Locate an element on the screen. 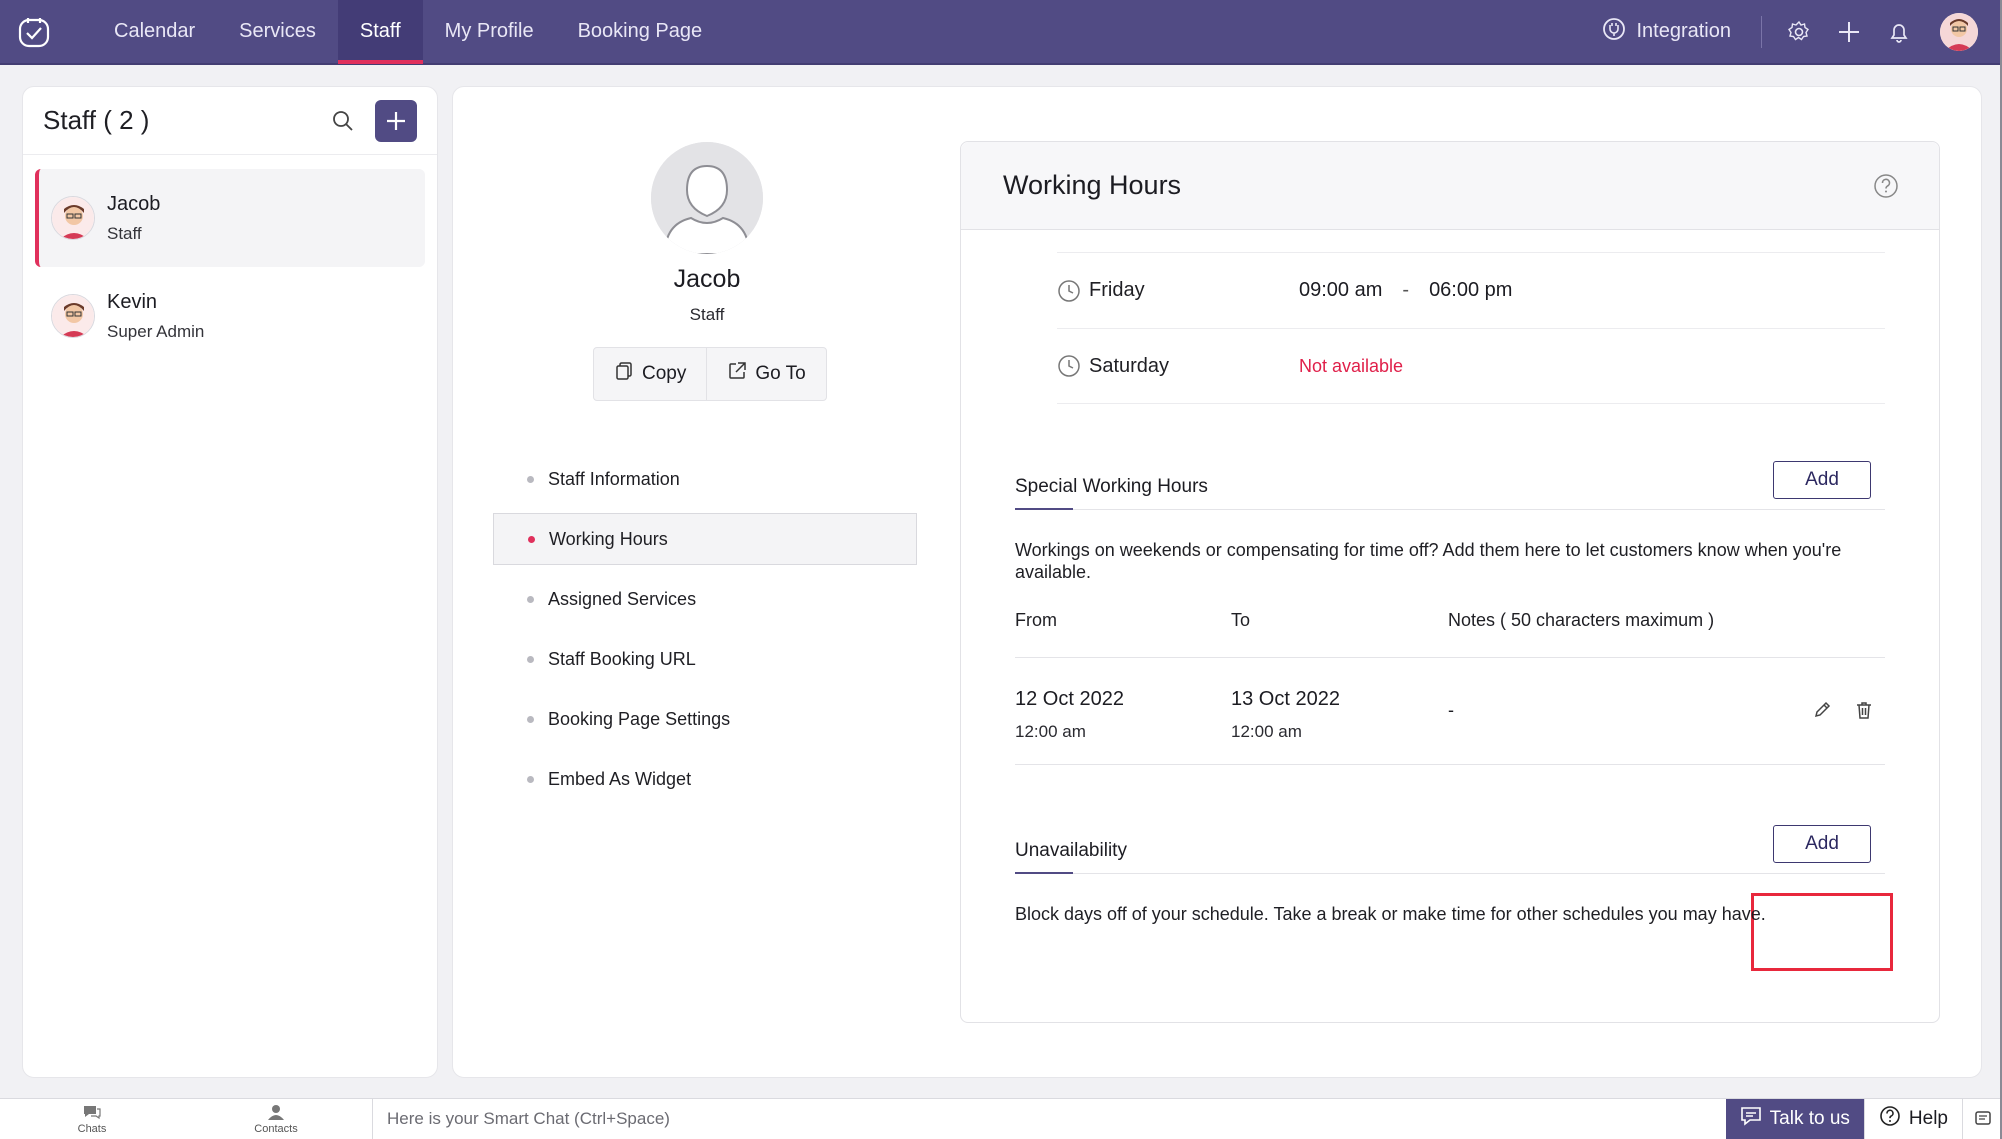 The width and height of the screenshot is (2002, 1139). top-right-actions: Integration is located at coordinates (1802, 32).